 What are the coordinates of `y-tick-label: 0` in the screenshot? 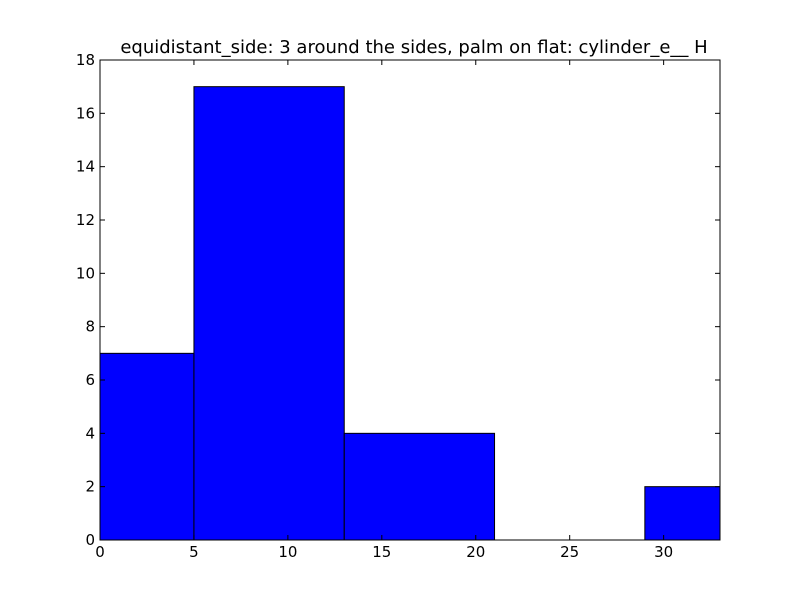 It's located at (90, 540).